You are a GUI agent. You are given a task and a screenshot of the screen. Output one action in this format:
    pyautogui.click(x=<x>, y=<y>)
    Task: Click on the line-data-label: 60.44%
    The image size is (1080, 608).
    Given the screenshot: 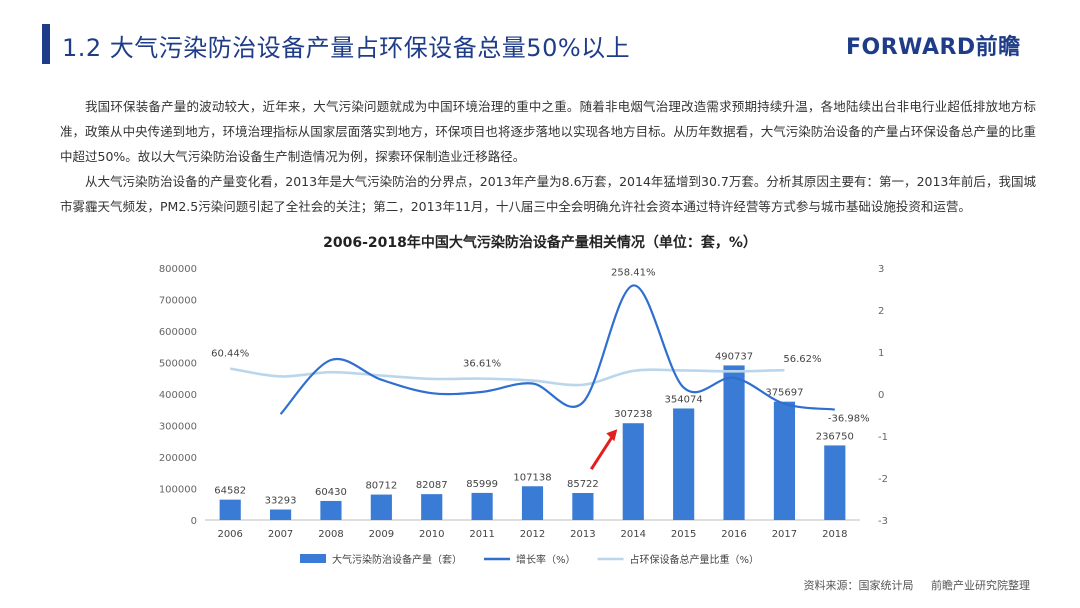 What is the action you would take?
    pyautogui.click(x=230, y=354)
    